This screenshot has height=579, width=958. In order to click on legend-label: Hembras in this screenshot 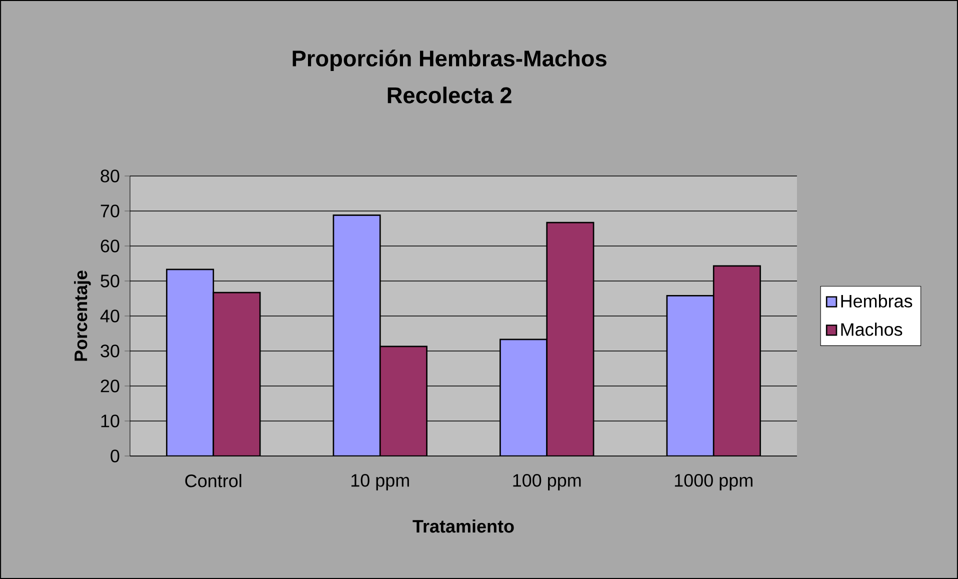, I will do `click(876, 301)`.